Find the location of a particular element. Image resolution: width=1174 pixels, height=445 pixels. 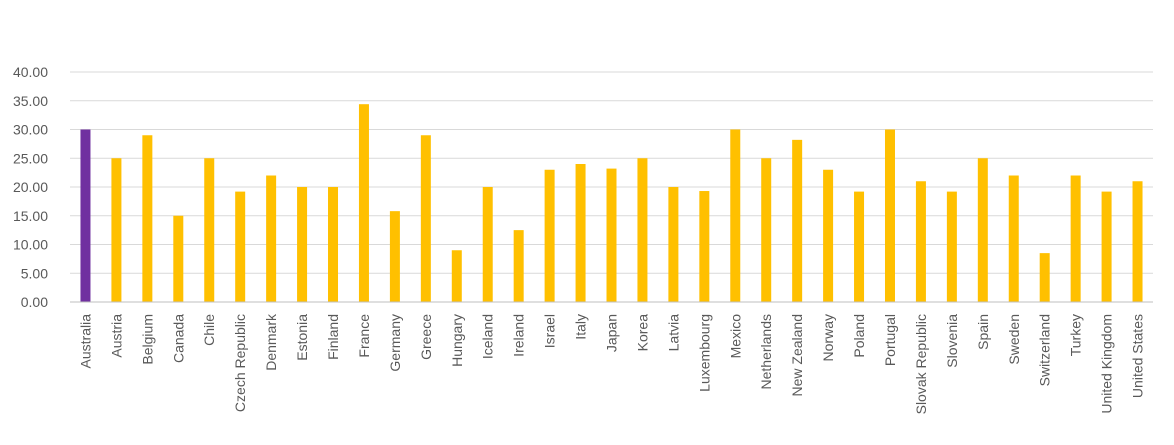

x-tick-label: Czech Republic is located at coordinates (240, 363).